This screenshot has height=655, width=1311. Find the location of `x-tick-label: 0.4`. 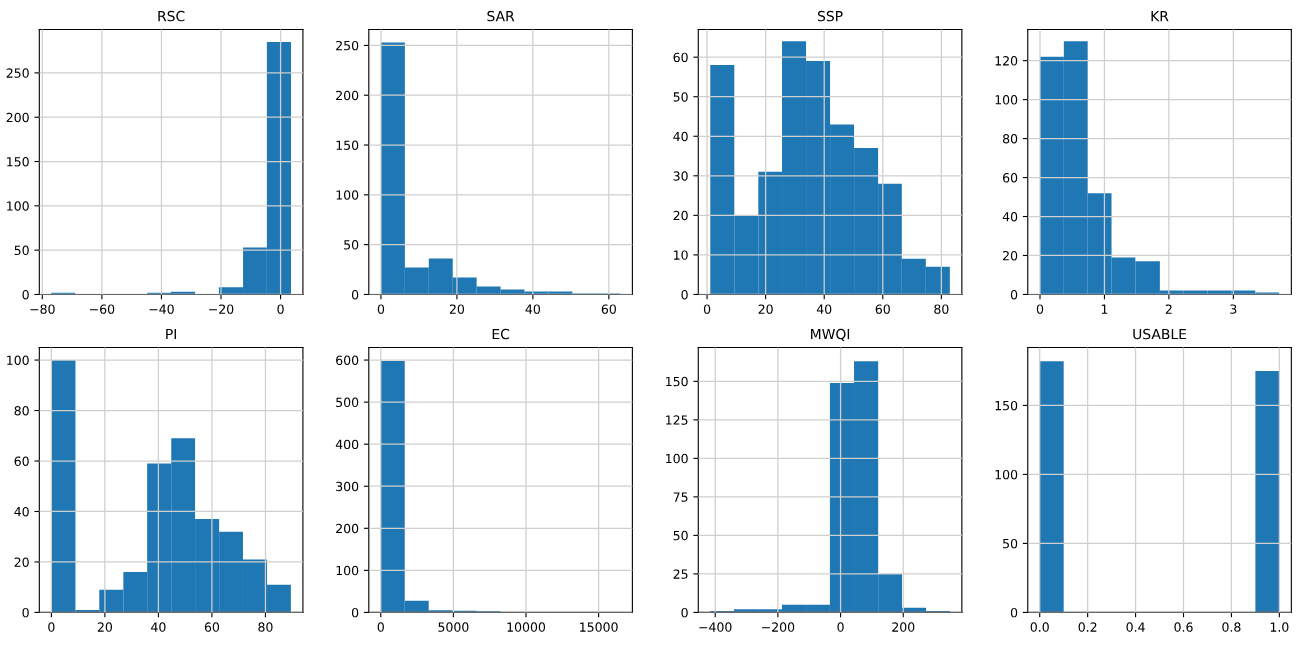

x-tick-label: 0.4 is located at coordinates (1135, 627).